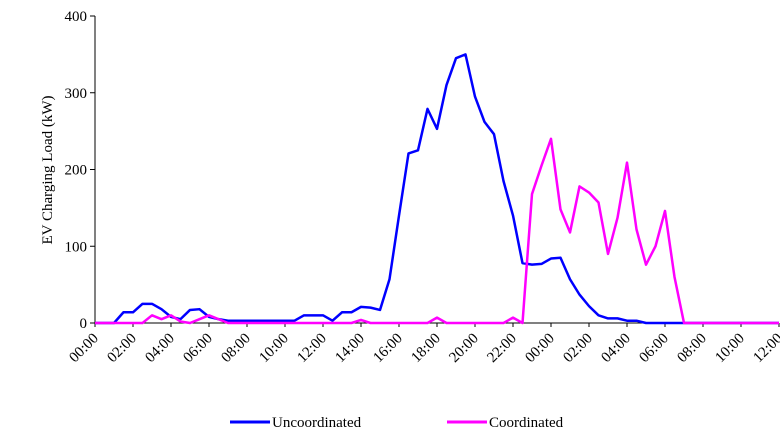  I want to click on x-tick-label: 18:00, so click(425, 348).